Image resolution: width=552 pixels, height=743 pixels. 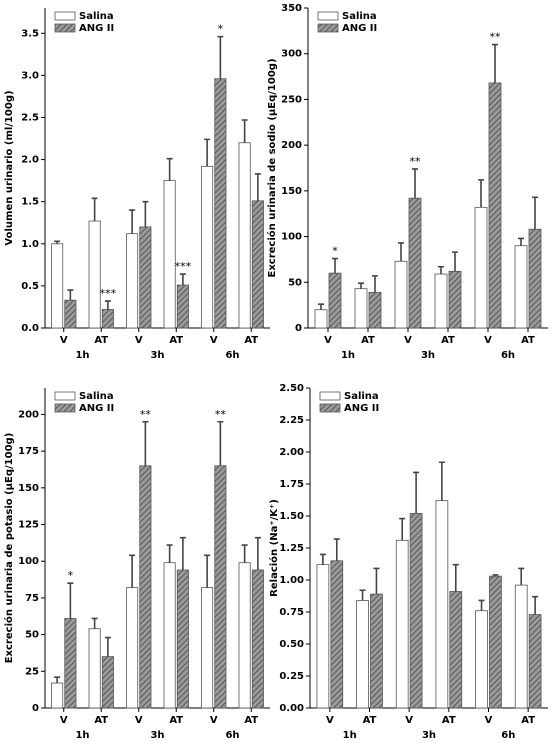 I want to click on y-tick-label: 0.5, so click(x=30, y=286).